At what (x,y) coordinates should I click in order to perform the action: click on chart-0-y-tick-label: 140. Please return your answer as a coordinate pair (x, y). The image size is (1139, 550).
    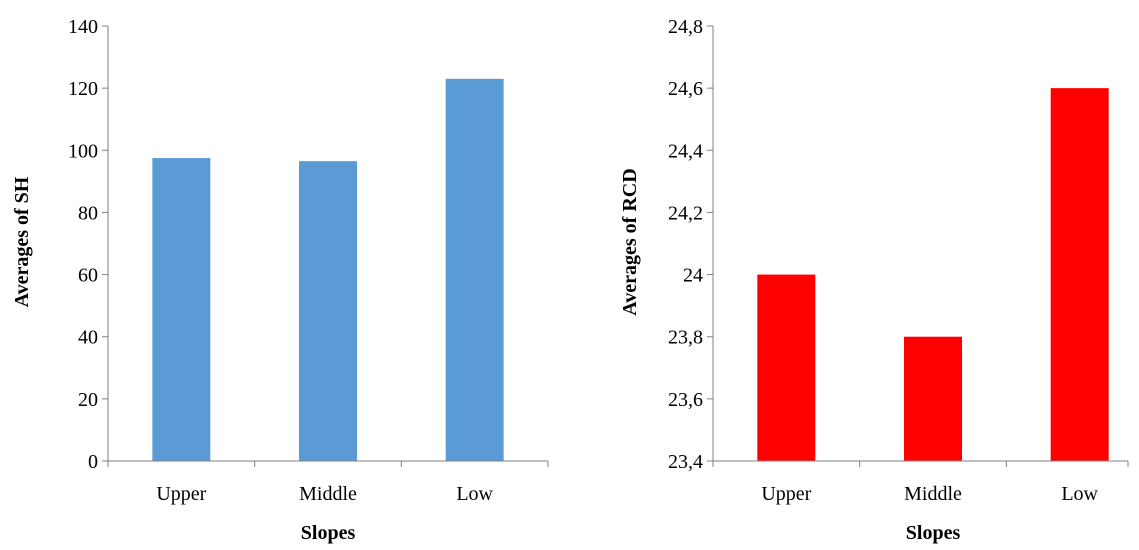
    Looking at the image, I should click on (83, 27).